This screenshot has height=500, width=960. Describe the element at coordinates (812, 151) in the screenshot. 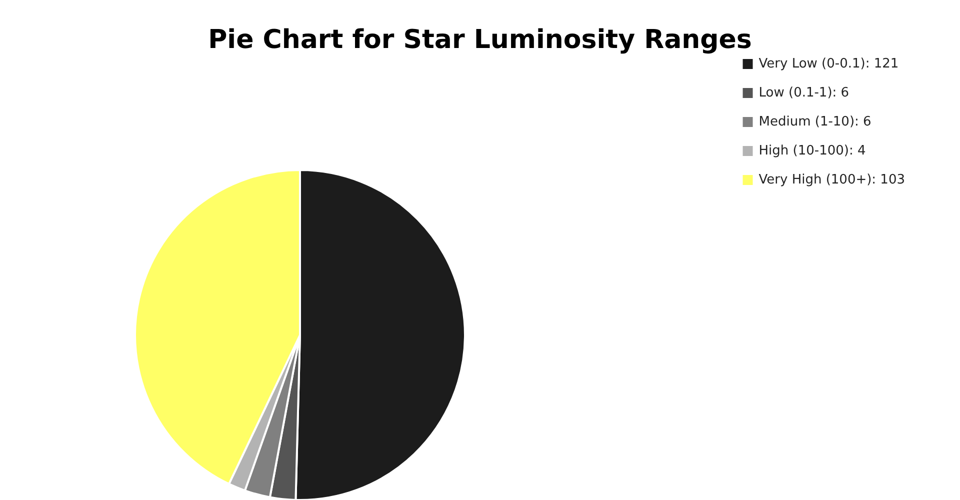

I see `legend-label: High (10-100): 4` at that location.